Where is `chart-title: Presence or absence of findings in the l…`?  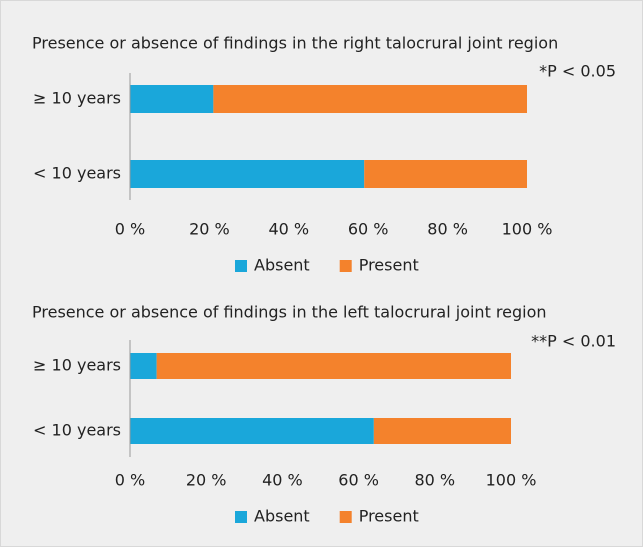
chart-title: Presence or absence of findings in the l… is located at coordinates (289, 312).